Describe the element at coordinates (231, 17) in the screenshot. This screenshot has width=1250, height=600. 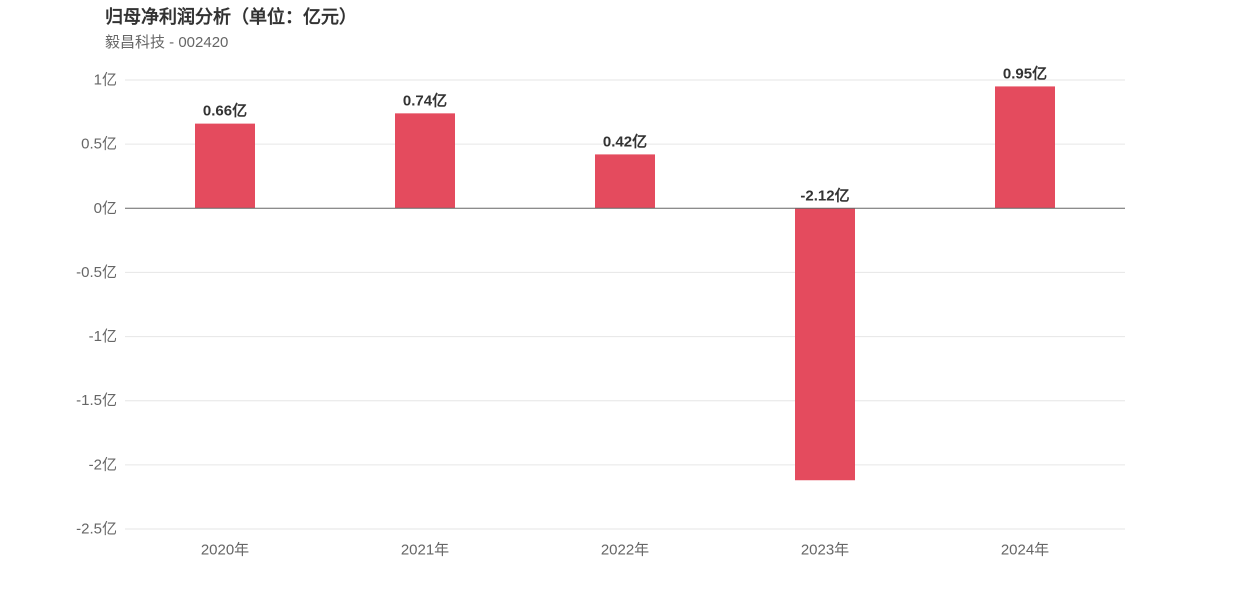
I see `chart-title: 归母净利润分析（单位：亿元）` at that location.